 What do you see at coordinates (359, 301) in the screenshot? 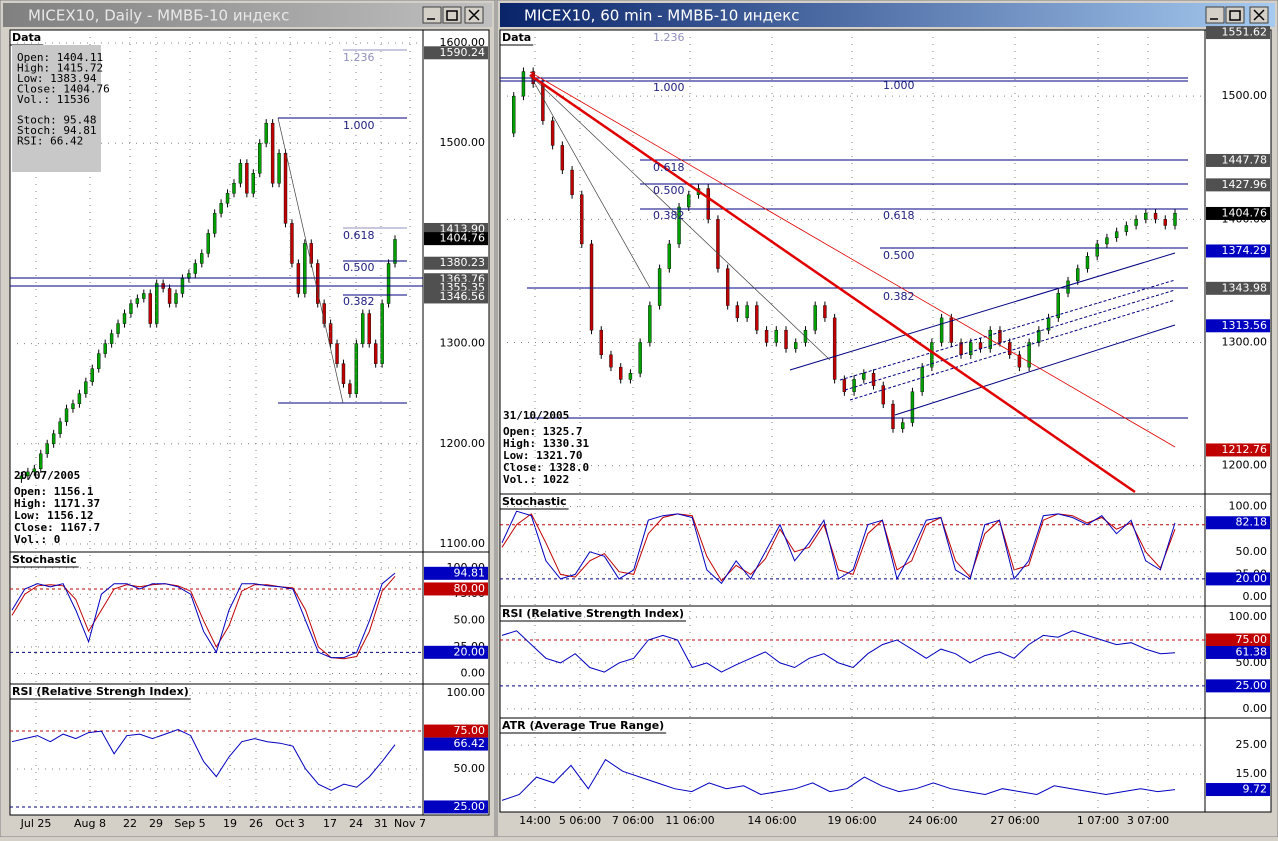
I see `fib-label: 0.382` at bounding box center [359, 301].